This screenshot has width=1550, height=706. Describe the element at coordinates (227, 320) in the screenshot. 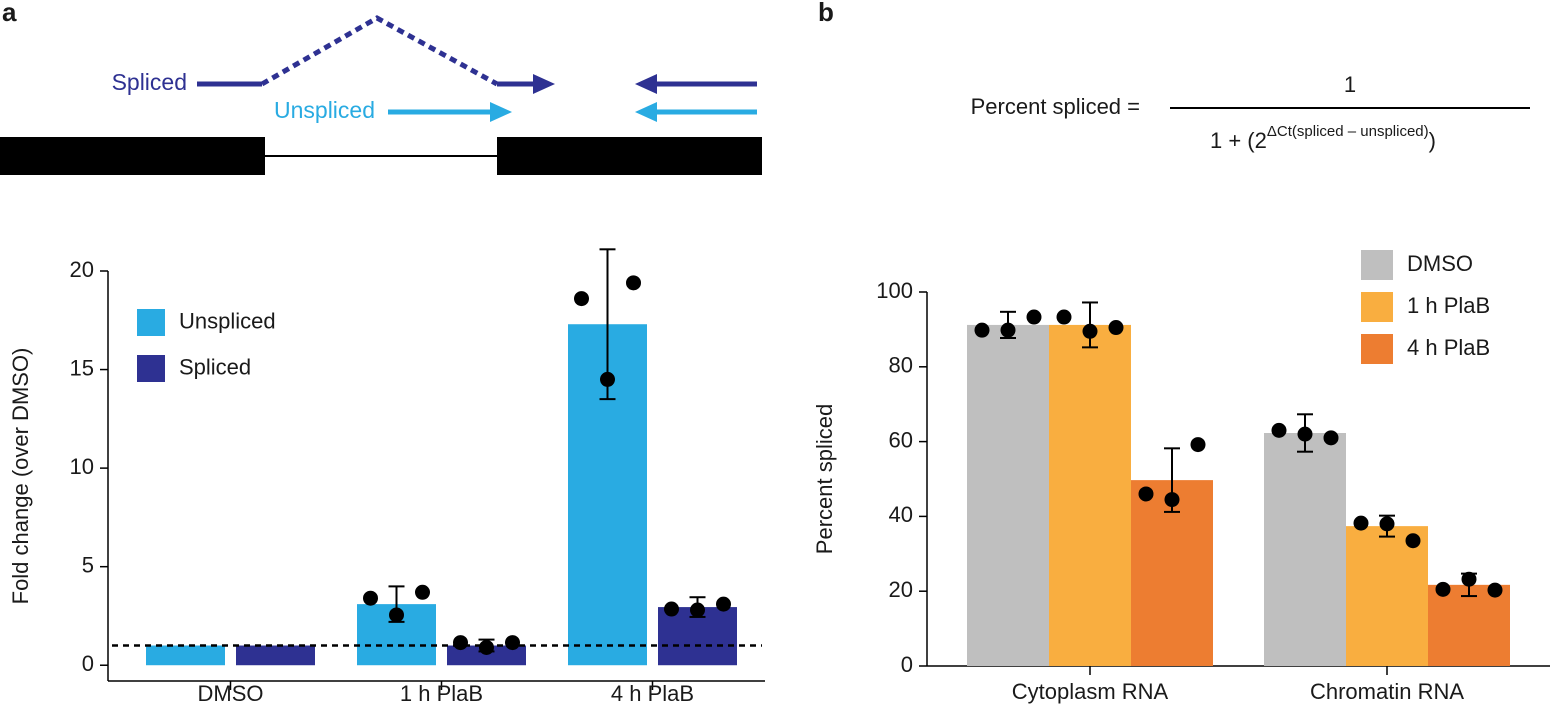

I see `legend-label: Unspliced` at that location.